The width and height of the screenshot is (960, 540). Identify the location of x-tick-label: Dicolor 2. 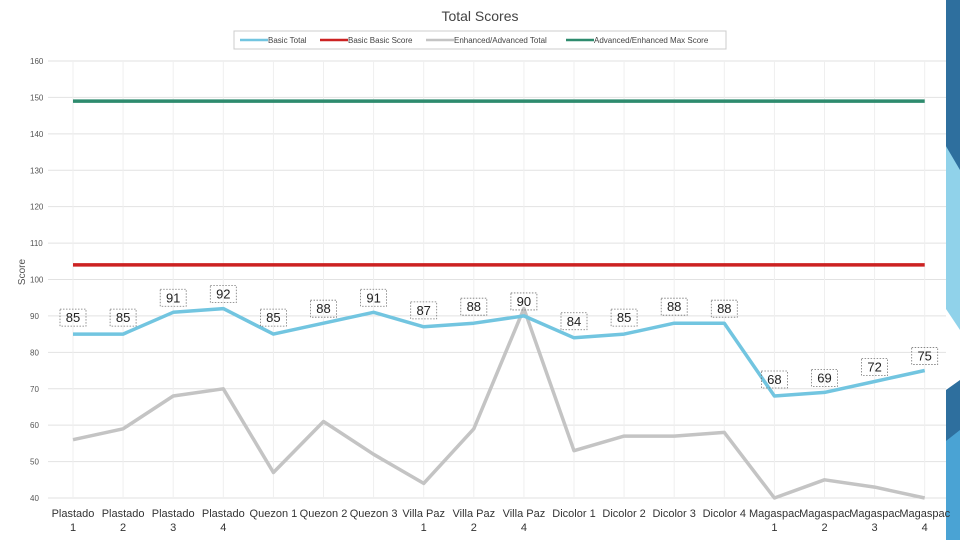
(623, 514).